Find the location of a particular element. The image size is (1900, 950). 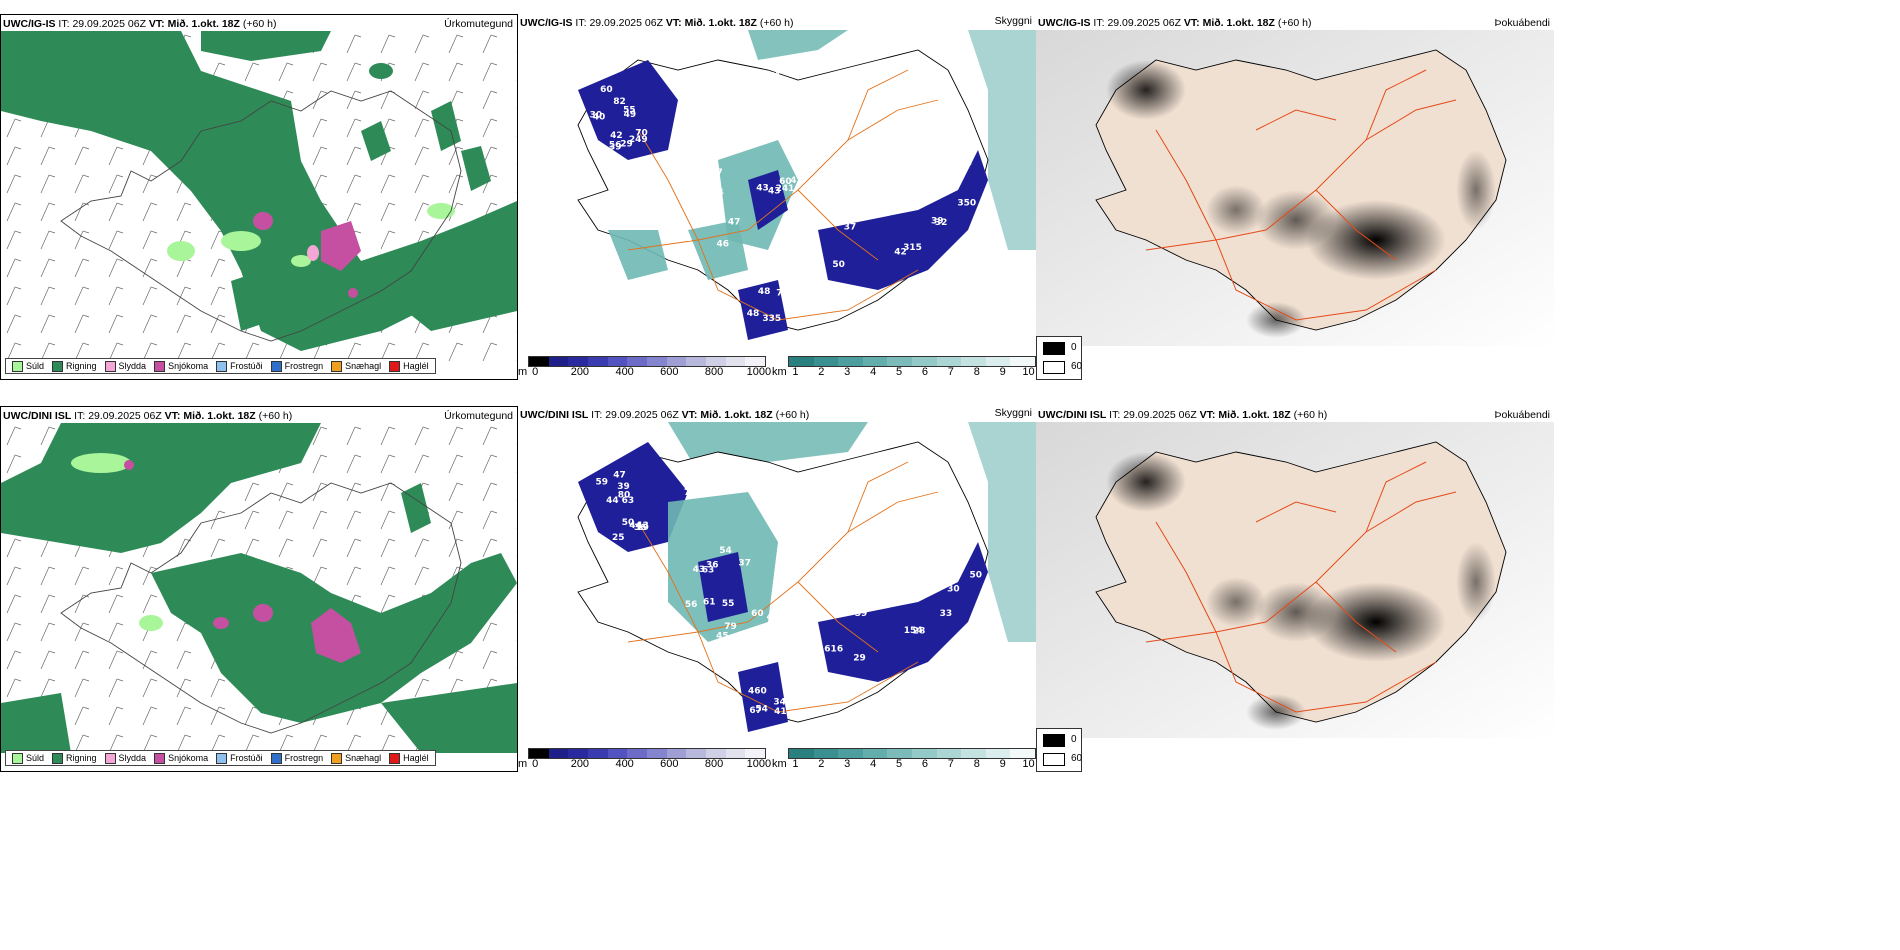

legend-item: Súld is located at coordinates (28, 366).